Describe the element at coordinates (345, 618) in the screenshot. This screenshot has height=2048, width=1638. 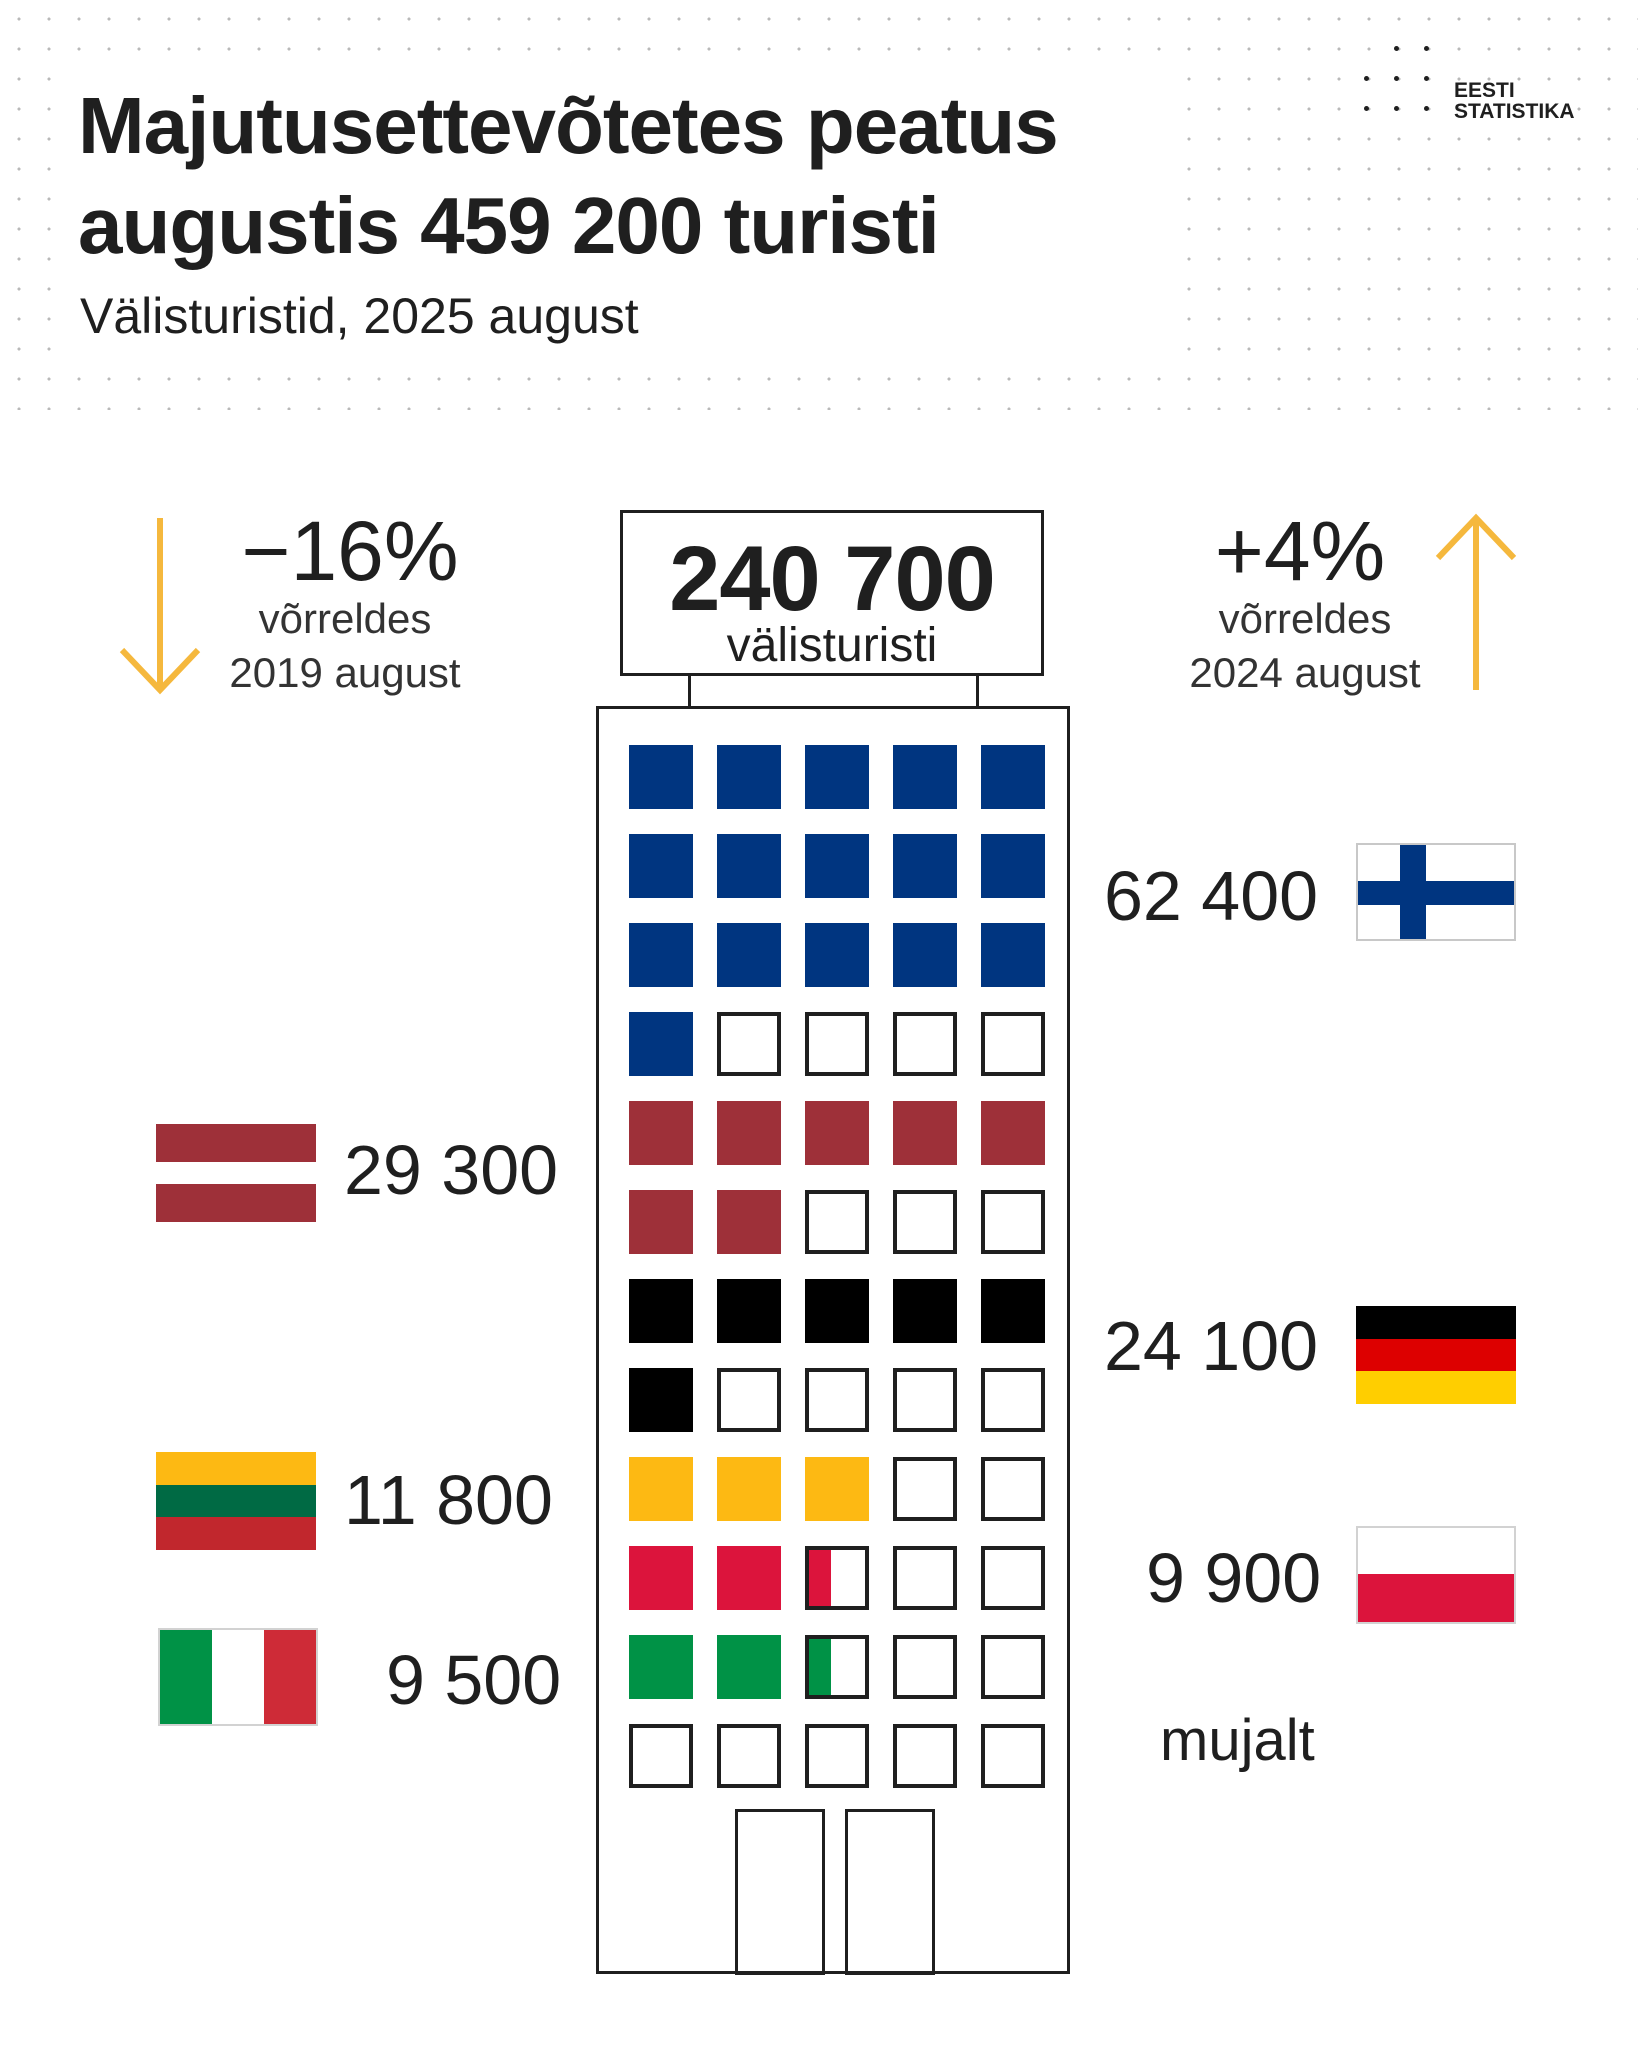
I see `left-caption-line-1: võrreldes` at that location.